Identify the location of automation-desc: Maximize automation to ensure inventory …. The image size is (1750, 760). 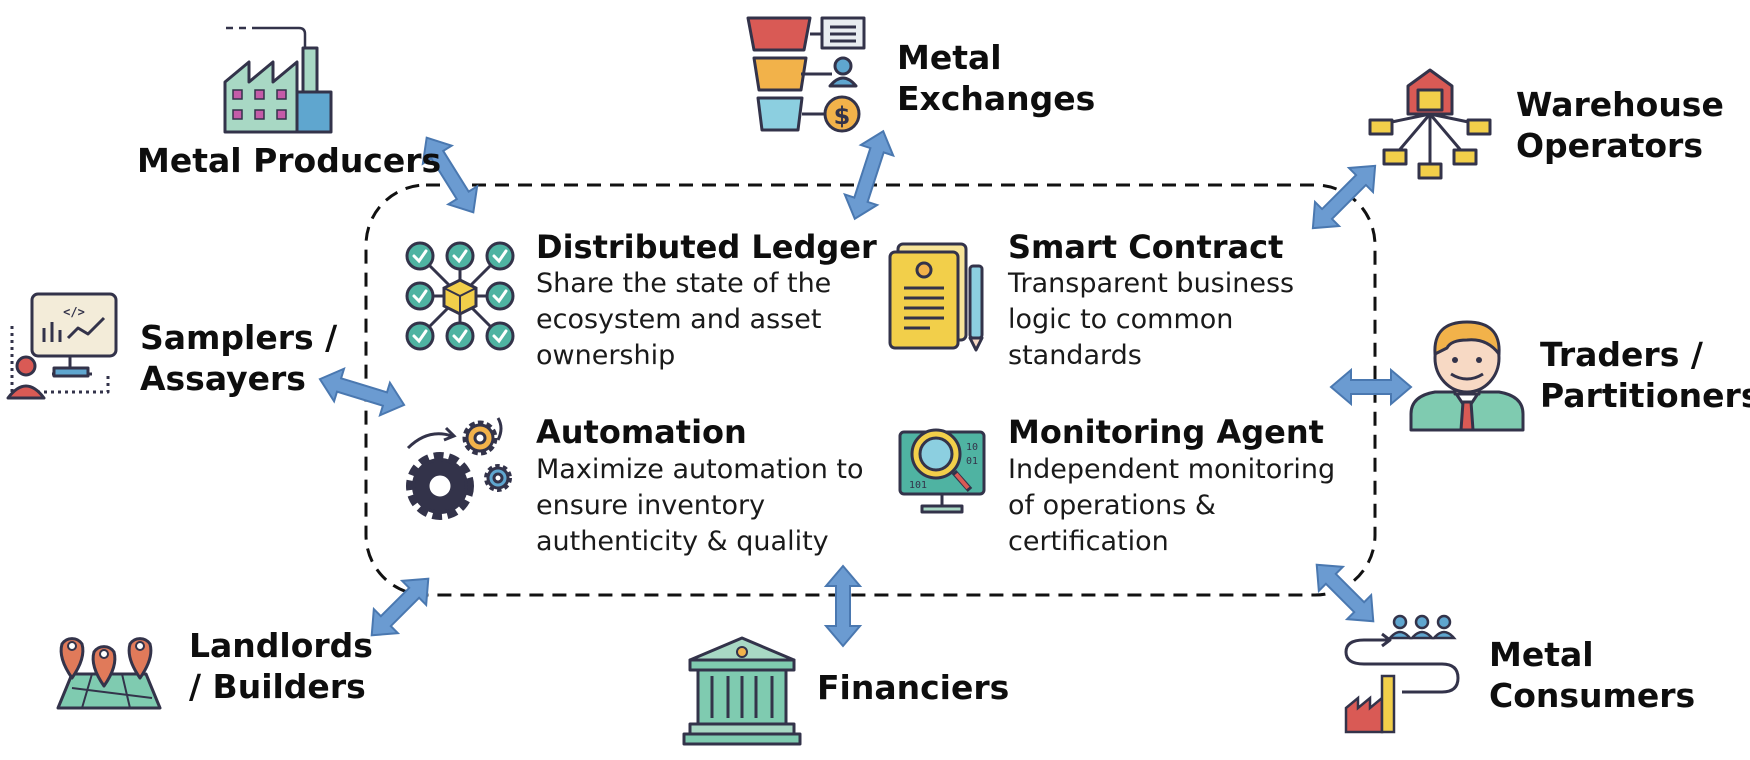
(700, 506).